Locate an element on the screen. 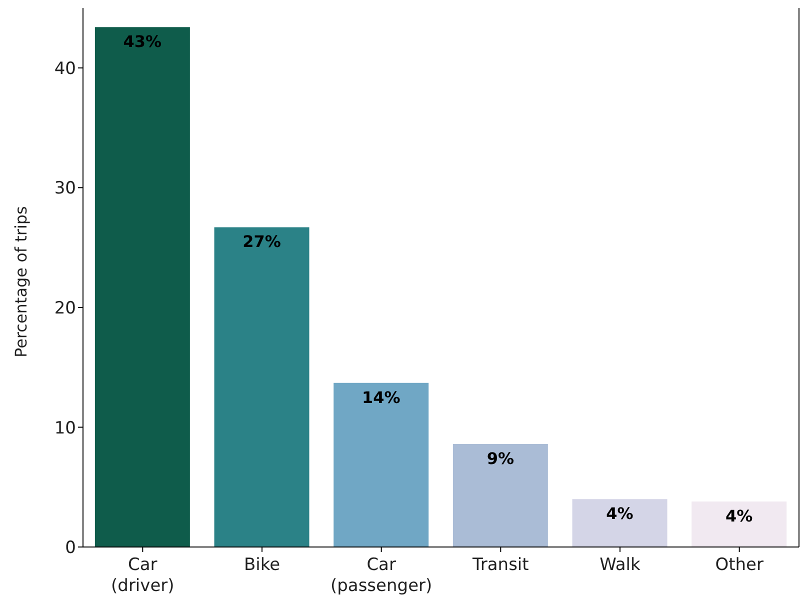 Image resolution: width=800 pixels, height=613 pixels. y-tick-label: 40 is located at coordinates (65, 68).